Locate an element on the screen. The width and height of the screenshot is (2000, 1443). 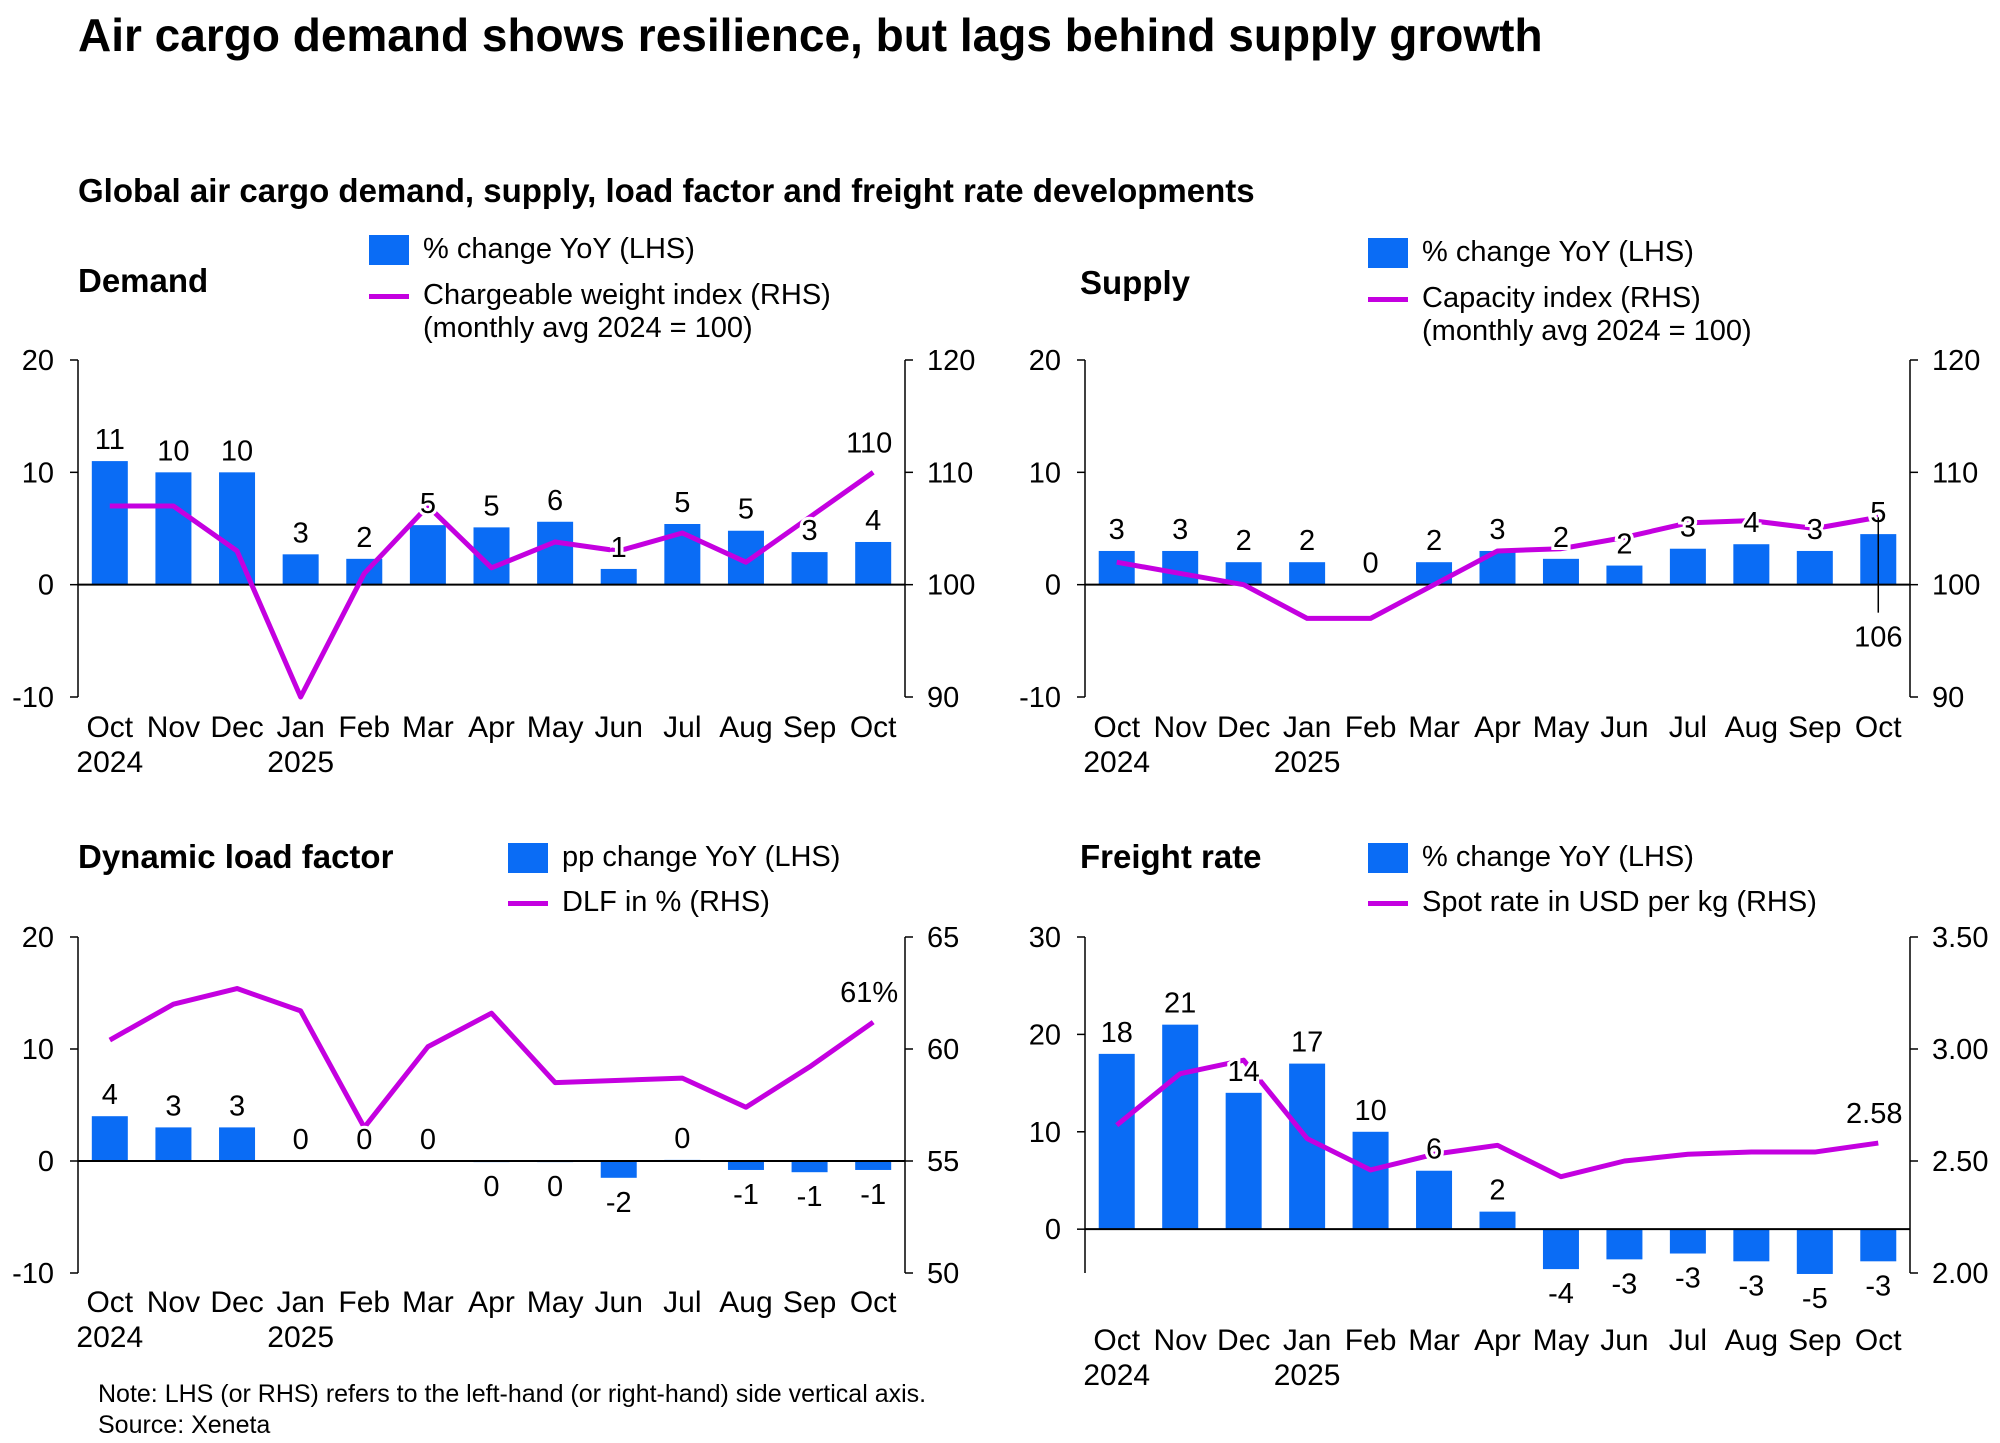
right-tick-label: 60 is located at coordinates (943, 1050).